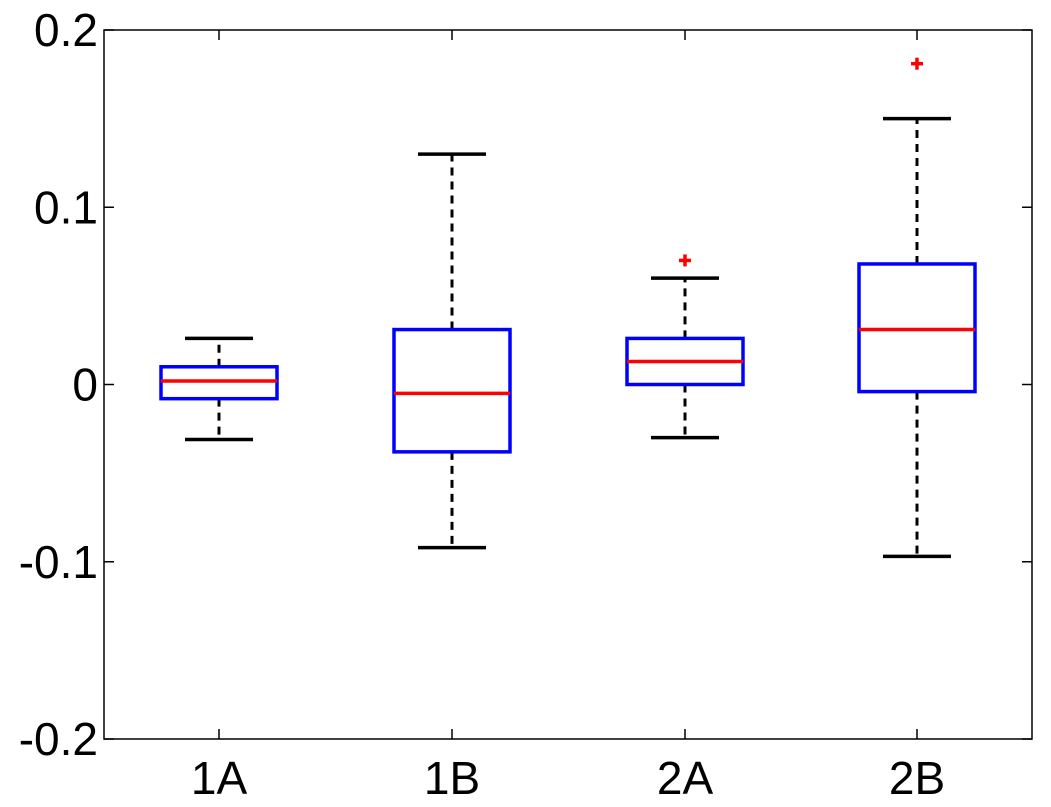 This screenshot has height=807, width=1051. I want to click on y-tick-label: -0.2, so click(58, 739).